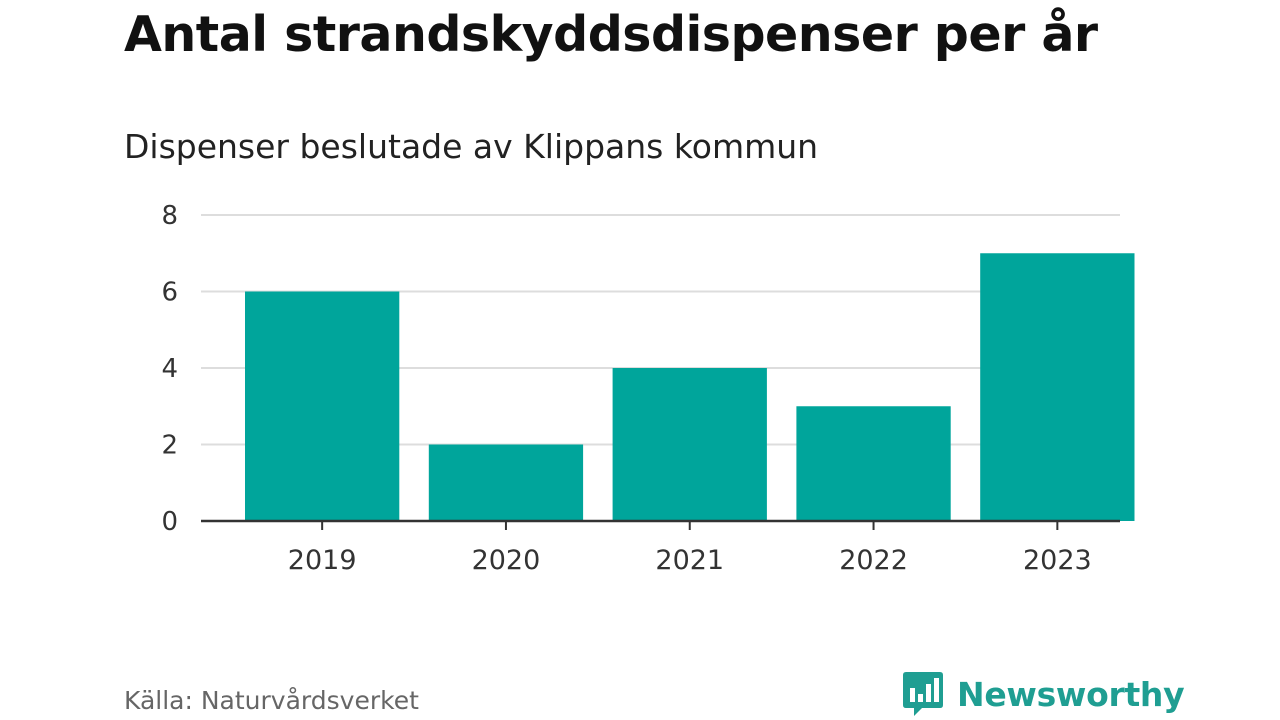 The height and width of the screenshot is (720, 1280). Describe the element at coordinates (689, 444) in the screenshot. I see `bar-2021` at that location.